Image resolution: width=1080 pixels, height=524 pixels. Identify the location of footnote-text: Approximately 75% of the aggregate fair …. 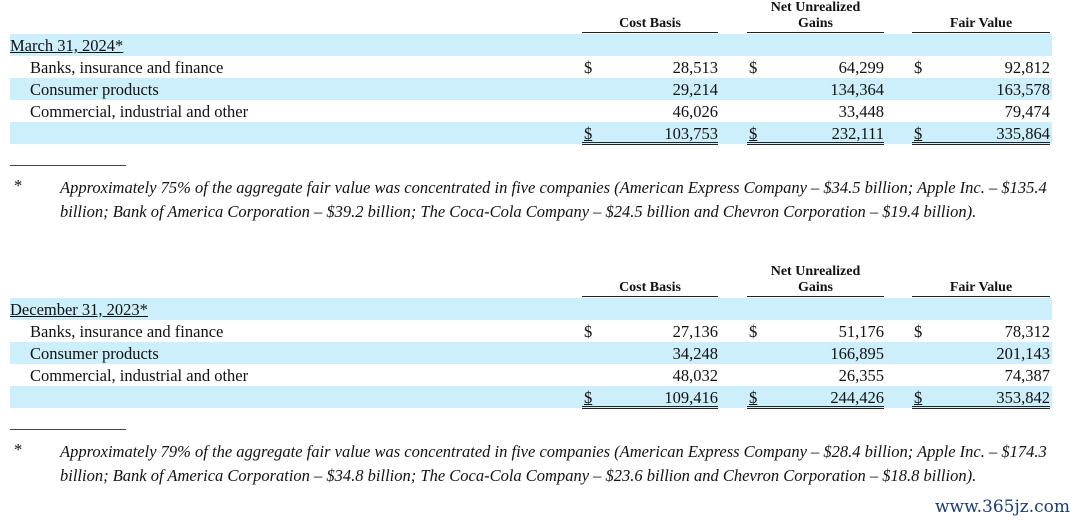
(553, 199).